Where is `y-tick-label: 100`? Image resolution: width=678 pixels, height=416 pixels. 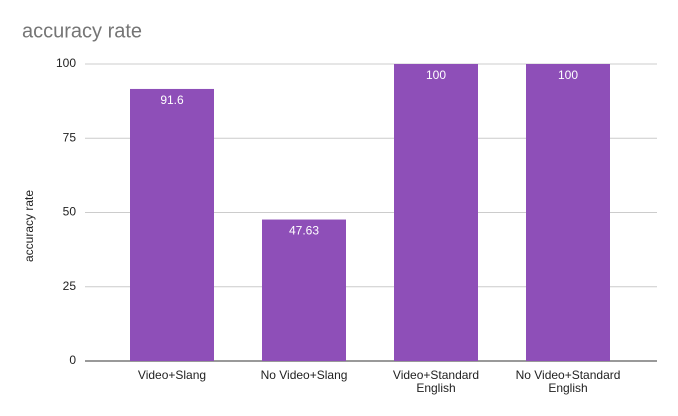 y-tick-label: 100 is located at coordinates (66, 63).